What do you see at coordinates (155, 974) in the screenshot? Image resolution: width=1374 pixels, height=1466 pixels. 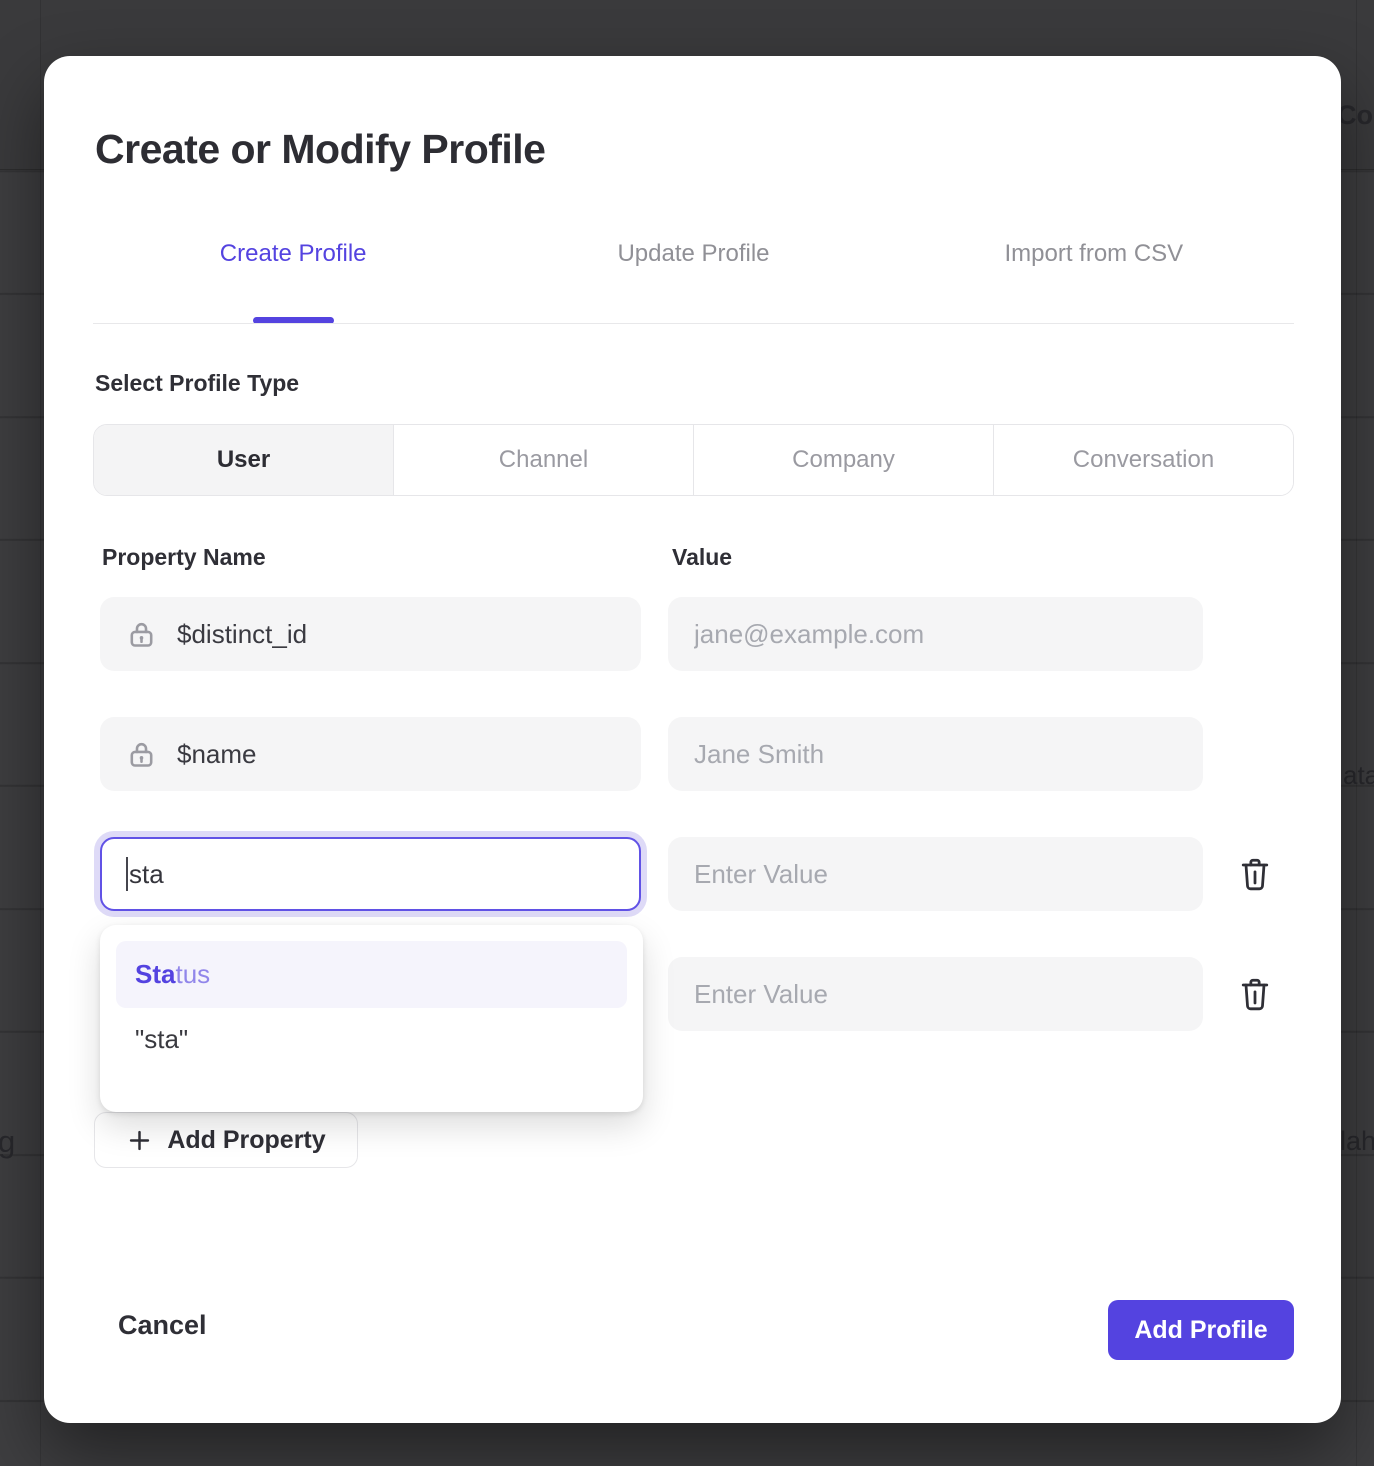 I see `autocomplete-match-text: Sta` at bounding box center [155, 974].